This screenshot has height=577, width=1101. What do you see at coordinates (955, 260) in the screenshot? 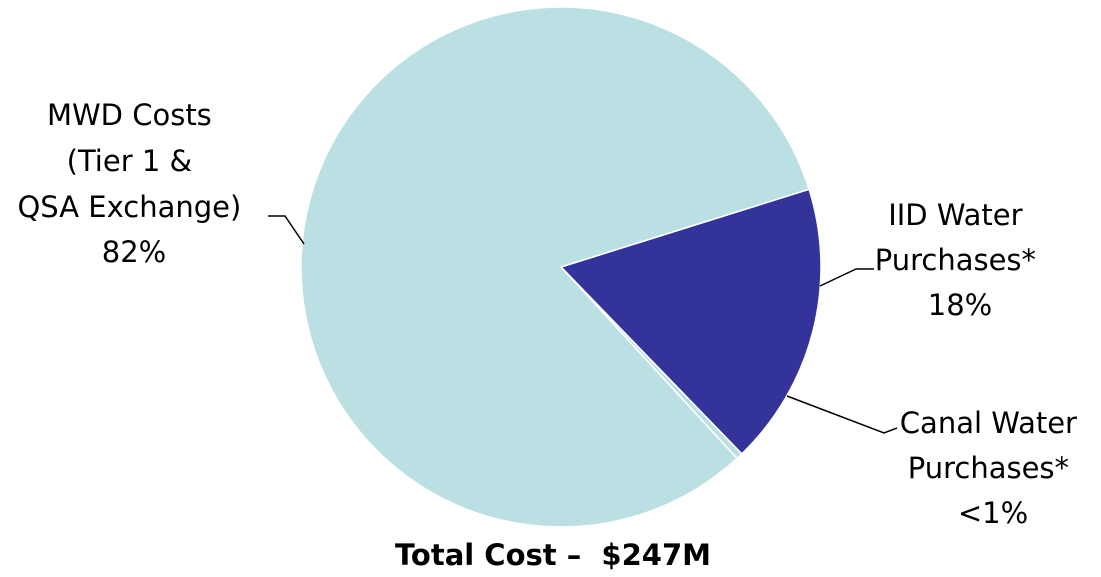
I see `slice-label-iid-line-2: Purchases*` at bounding box center [955, 260].